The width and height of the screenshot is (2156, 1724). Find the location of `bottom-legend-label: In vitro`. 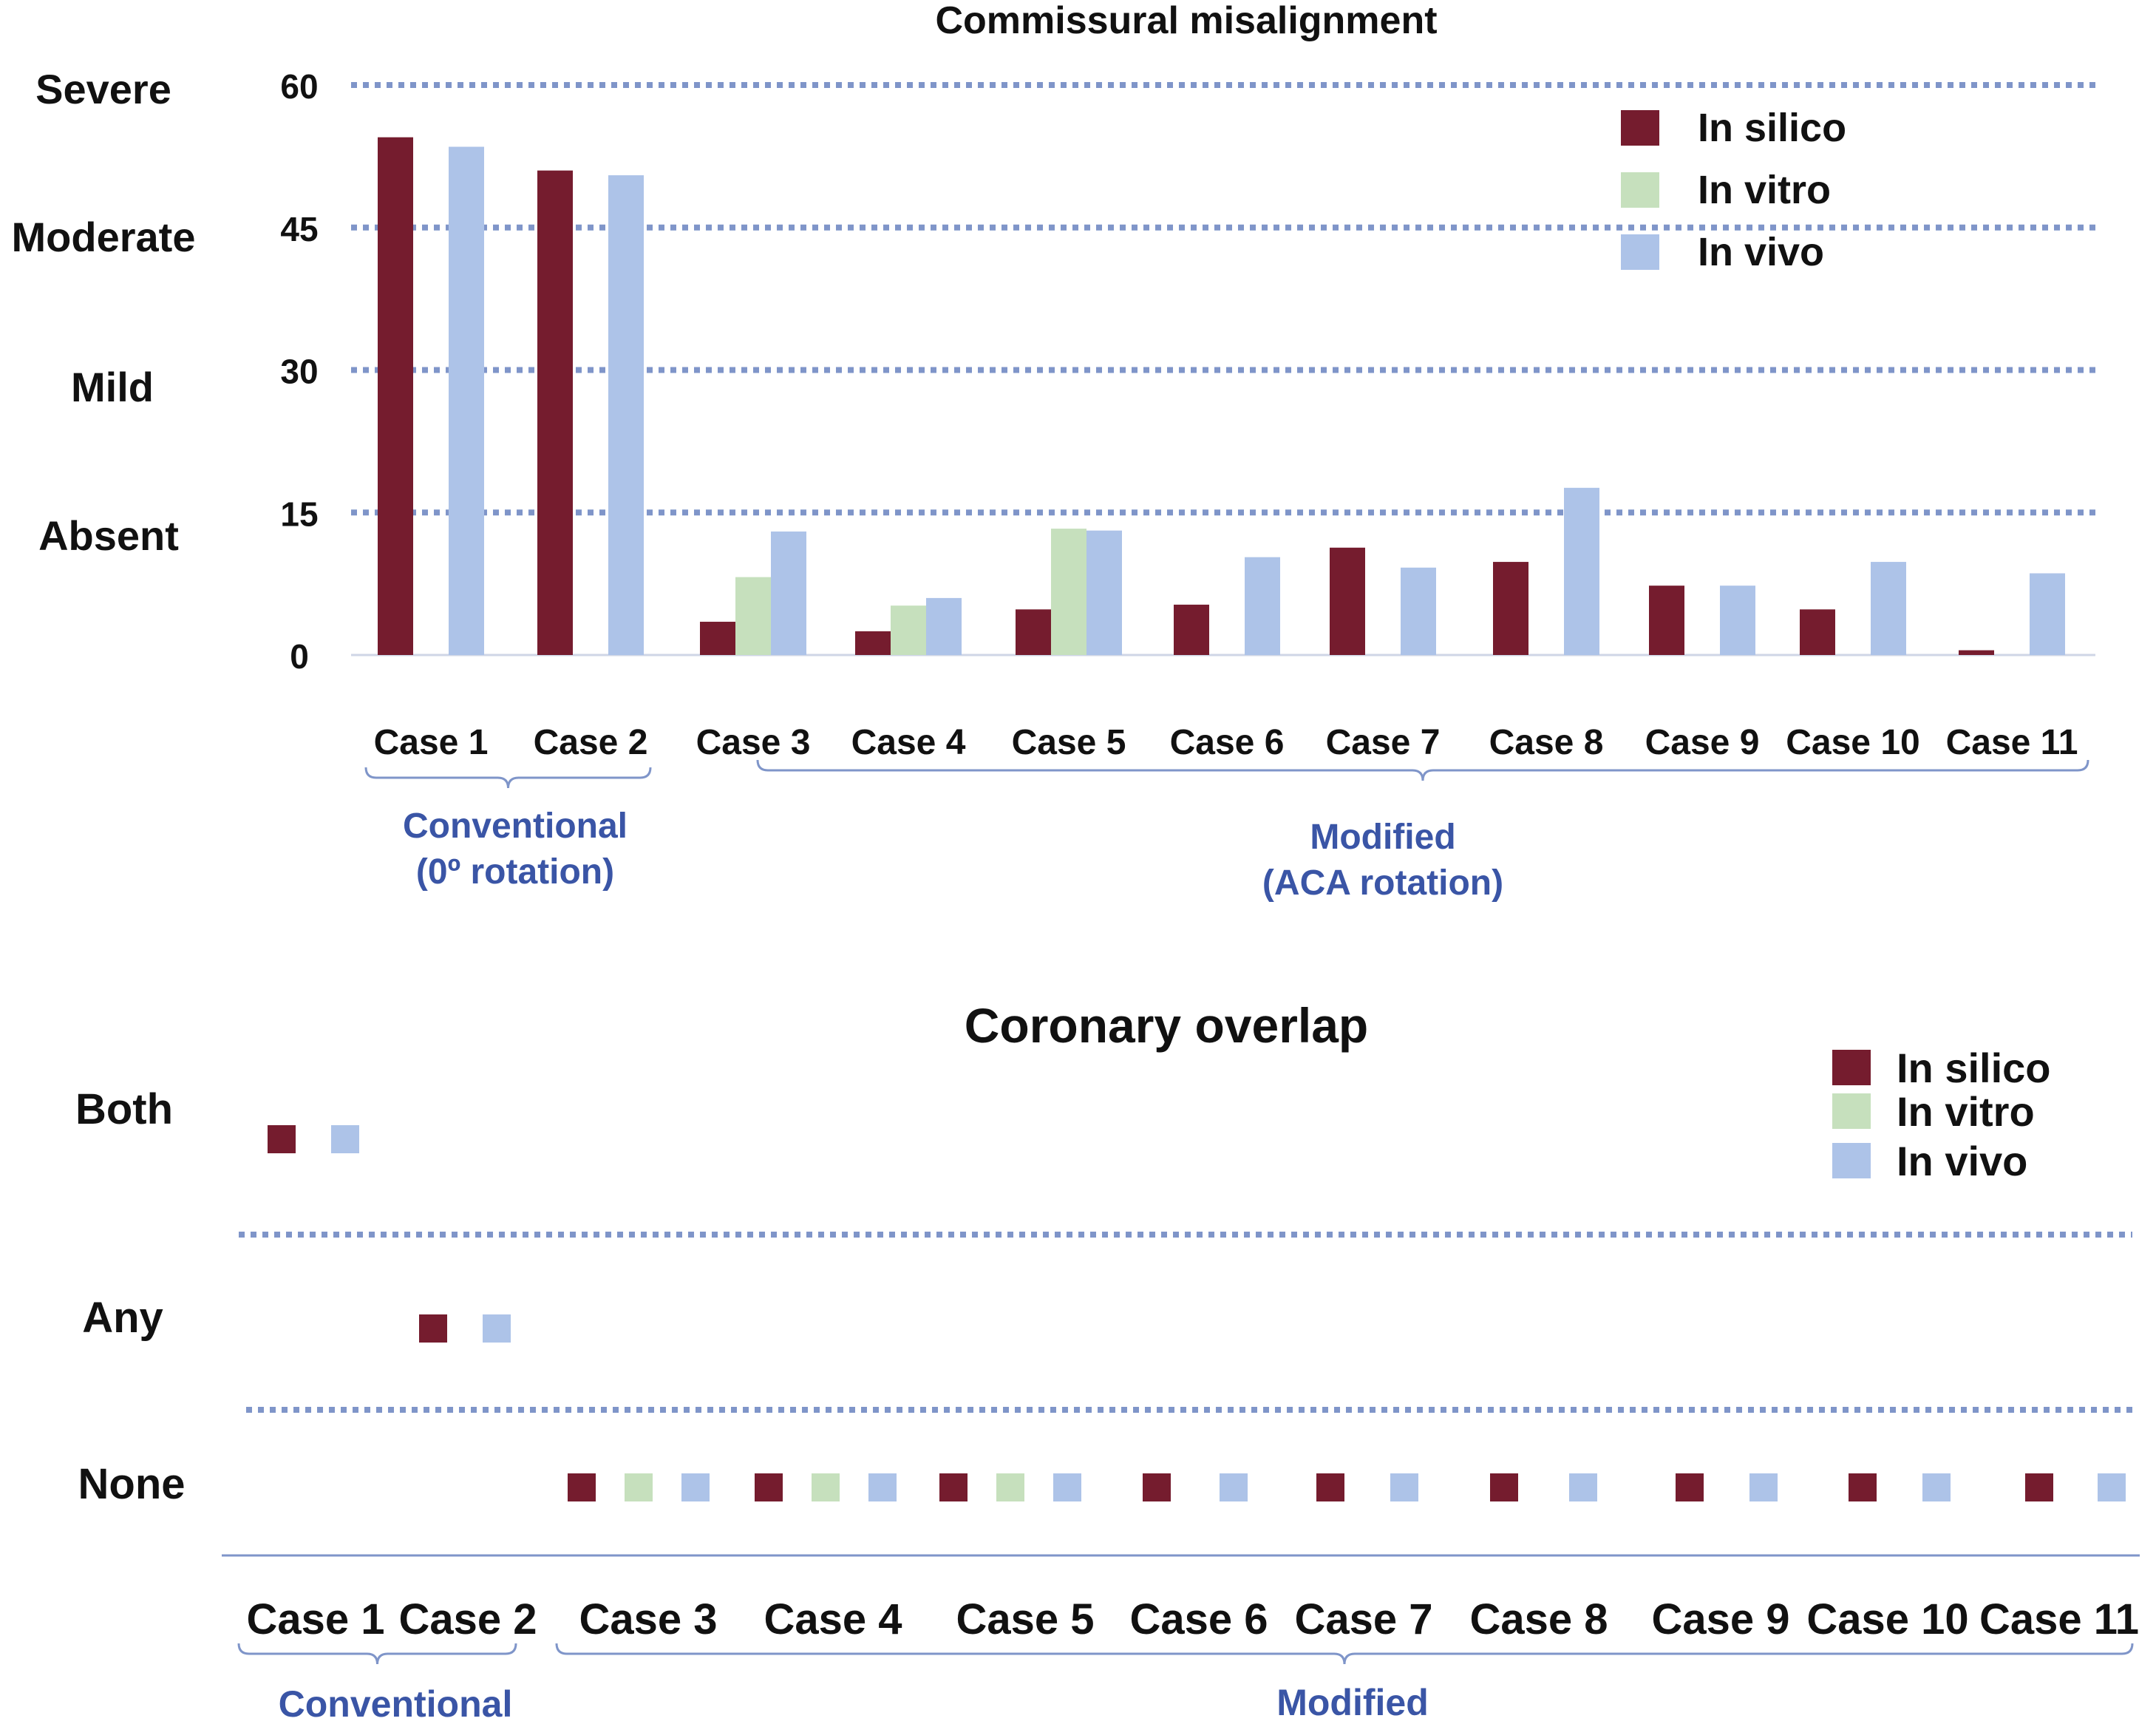

bottom-legend-label: In vitro is located at coordinates (1966, 1111).